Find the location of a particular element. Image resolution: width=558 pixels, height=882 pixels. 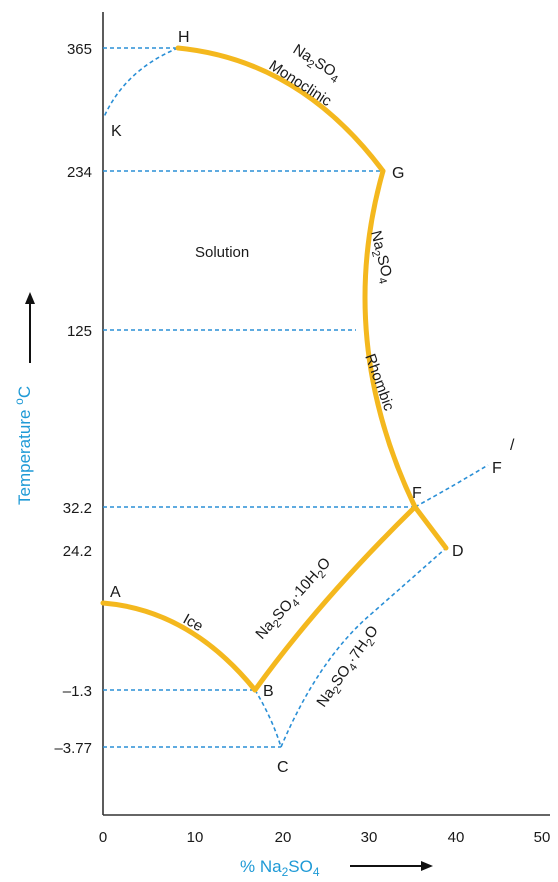

curve-cd is located at coordinates (363, 647).